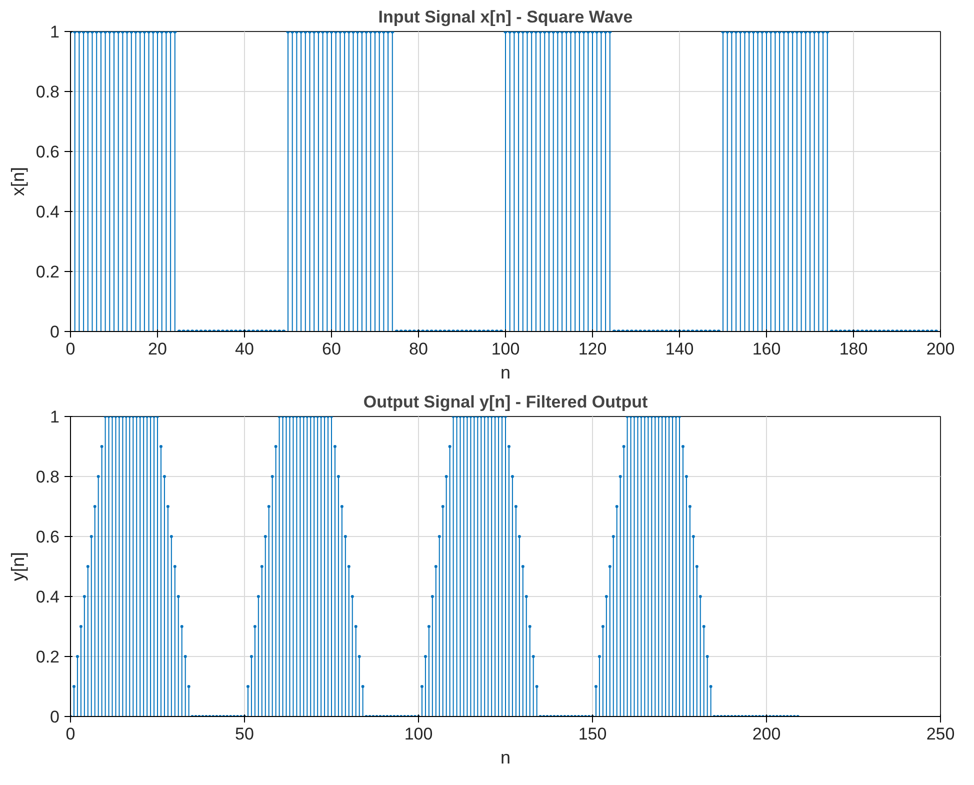 The height and width of the screenshot is (785, 974). What do you see at coordinates (505, 17) in the screenshot?
I see `chart-title: Input Signal x[n] - Square Wave` at bounding box center [505, 17].